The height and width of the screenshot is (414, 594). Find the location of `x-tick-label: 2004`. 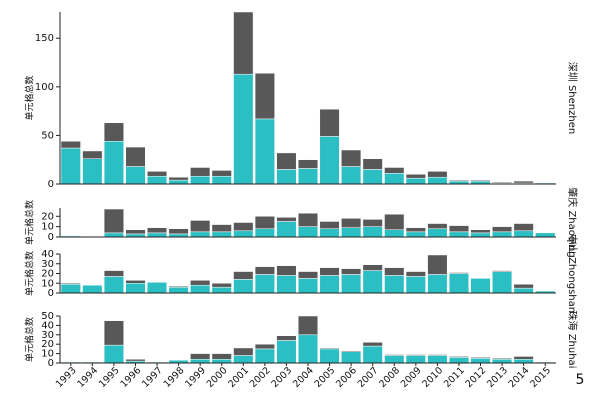

x-tick-label: 2004 is located at coordinates (303, 377).